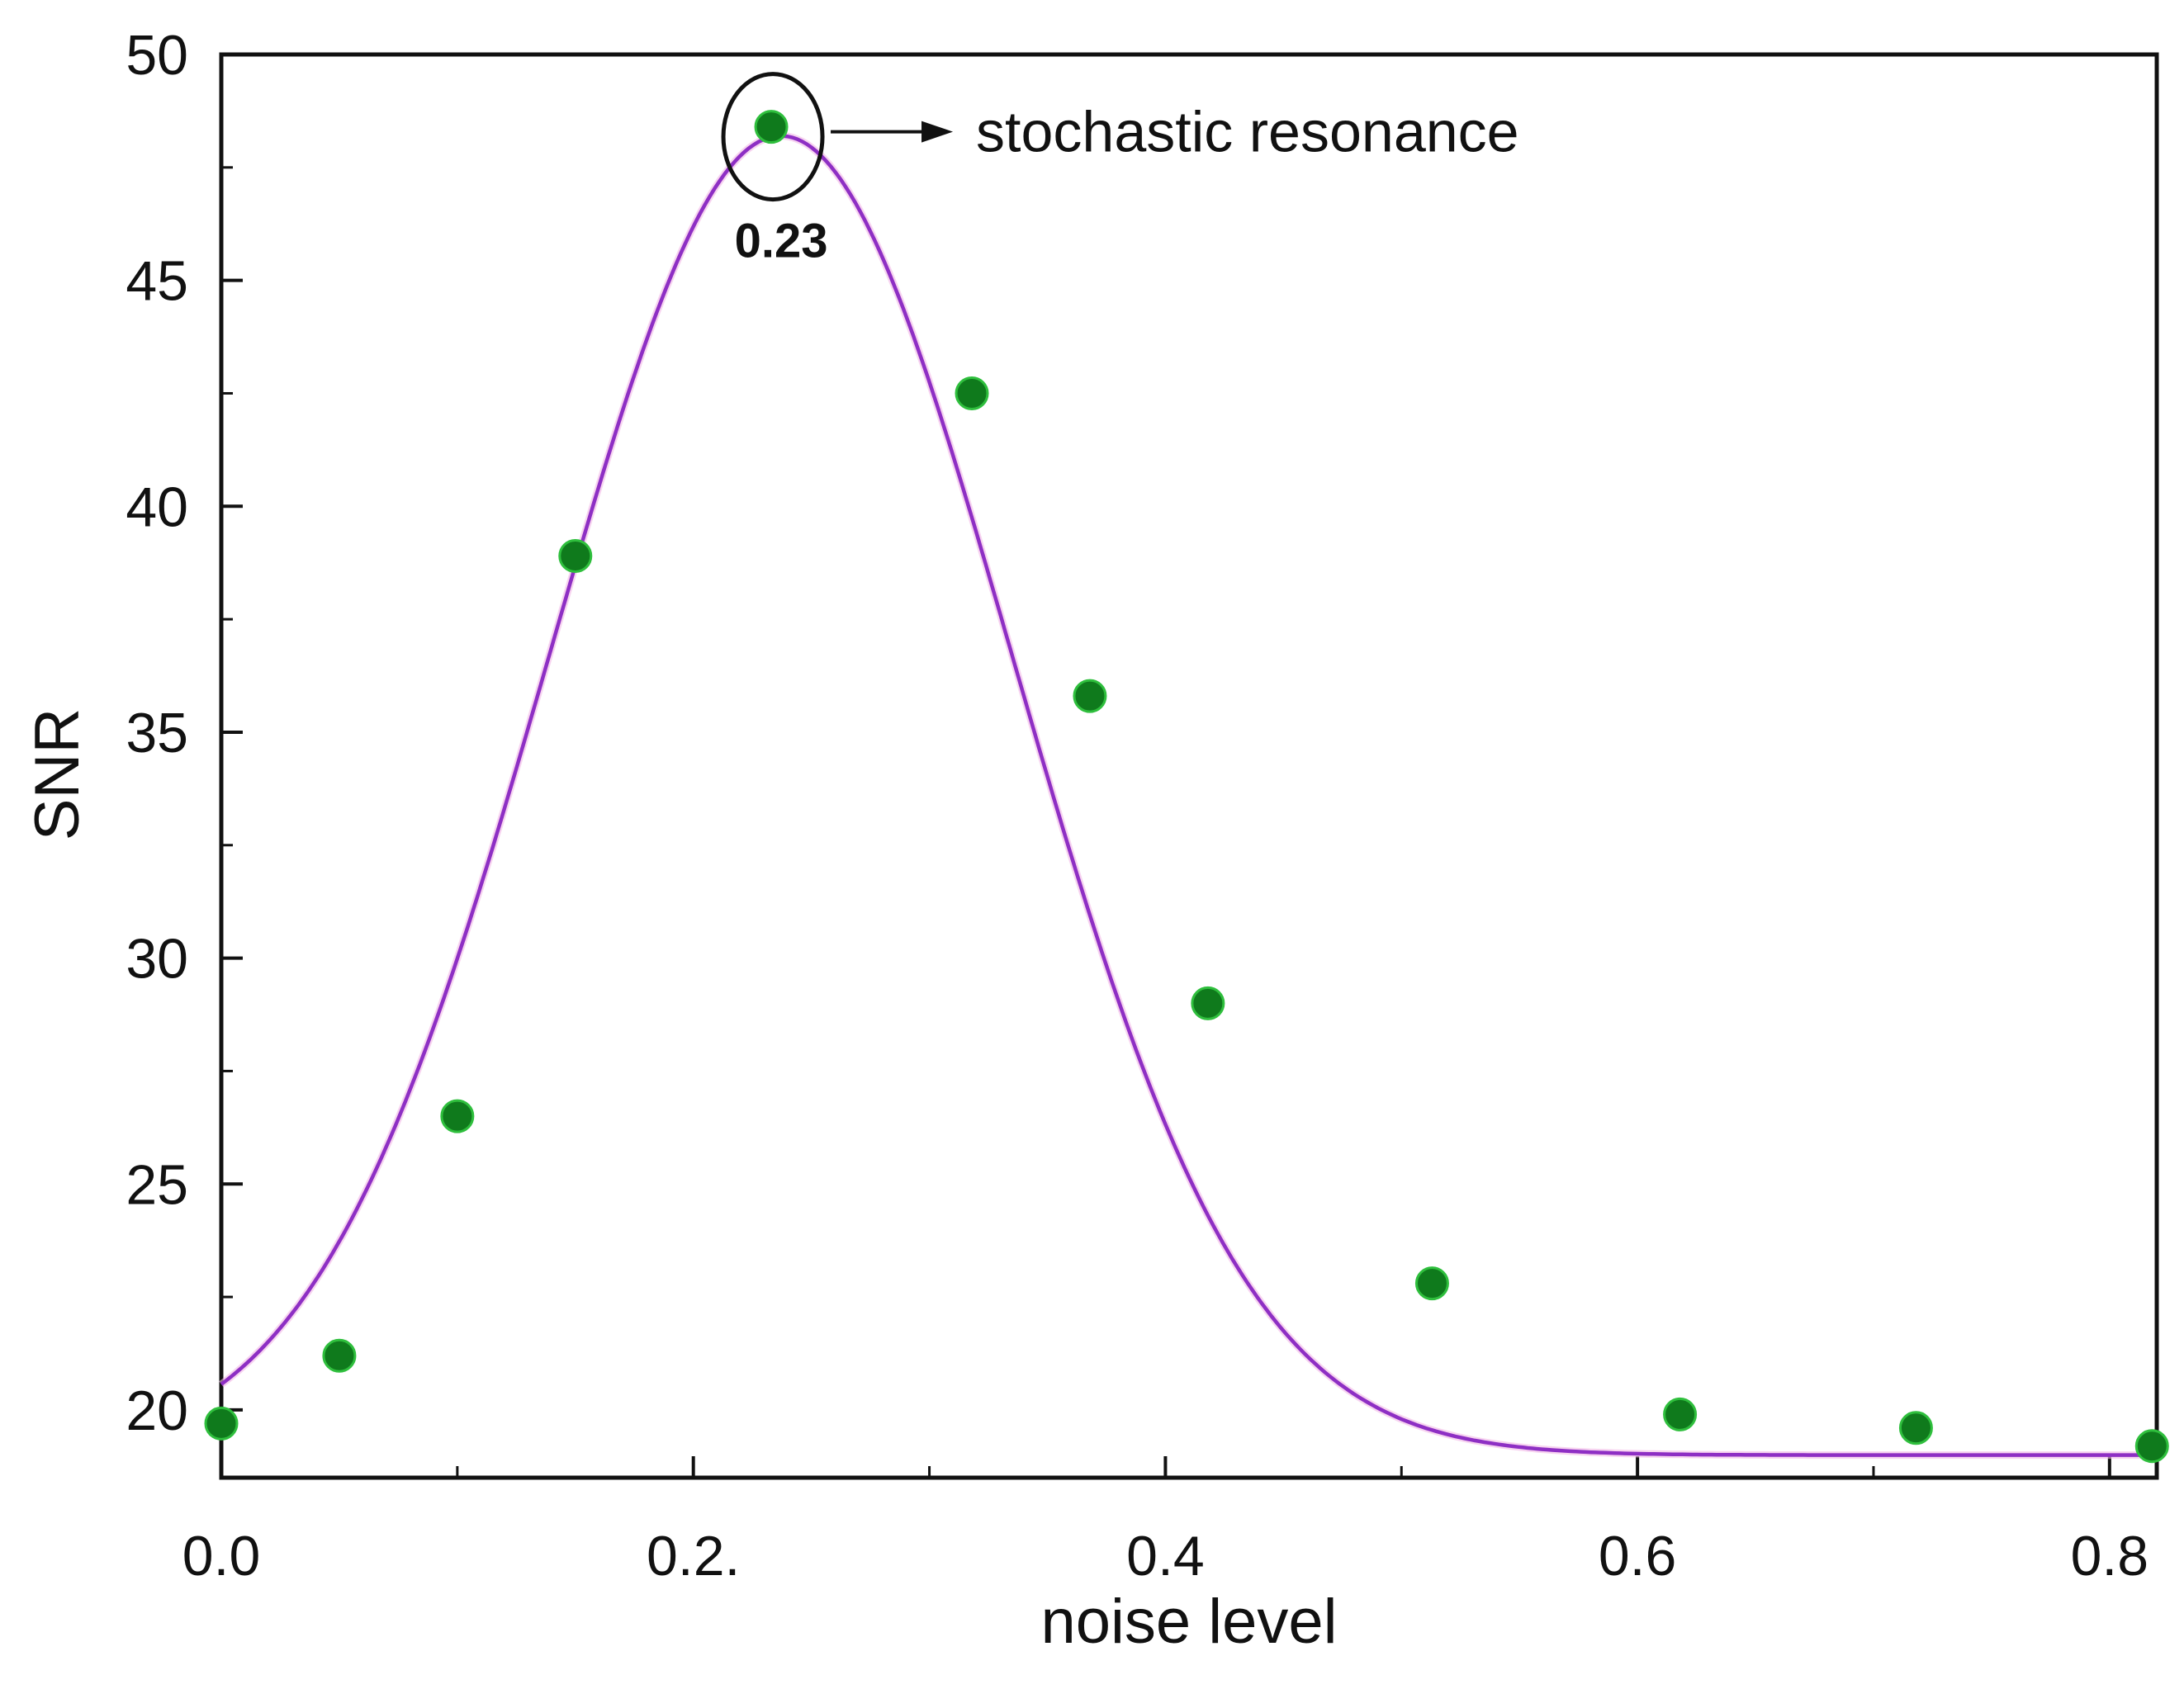 Image resolution: width=2184 pixels, height=1708 pixels. What do you see at coordinates (781, 241) in the screenshot?
I see `peak-noise-value-label: 0.23` at bounding box center [781, 241].